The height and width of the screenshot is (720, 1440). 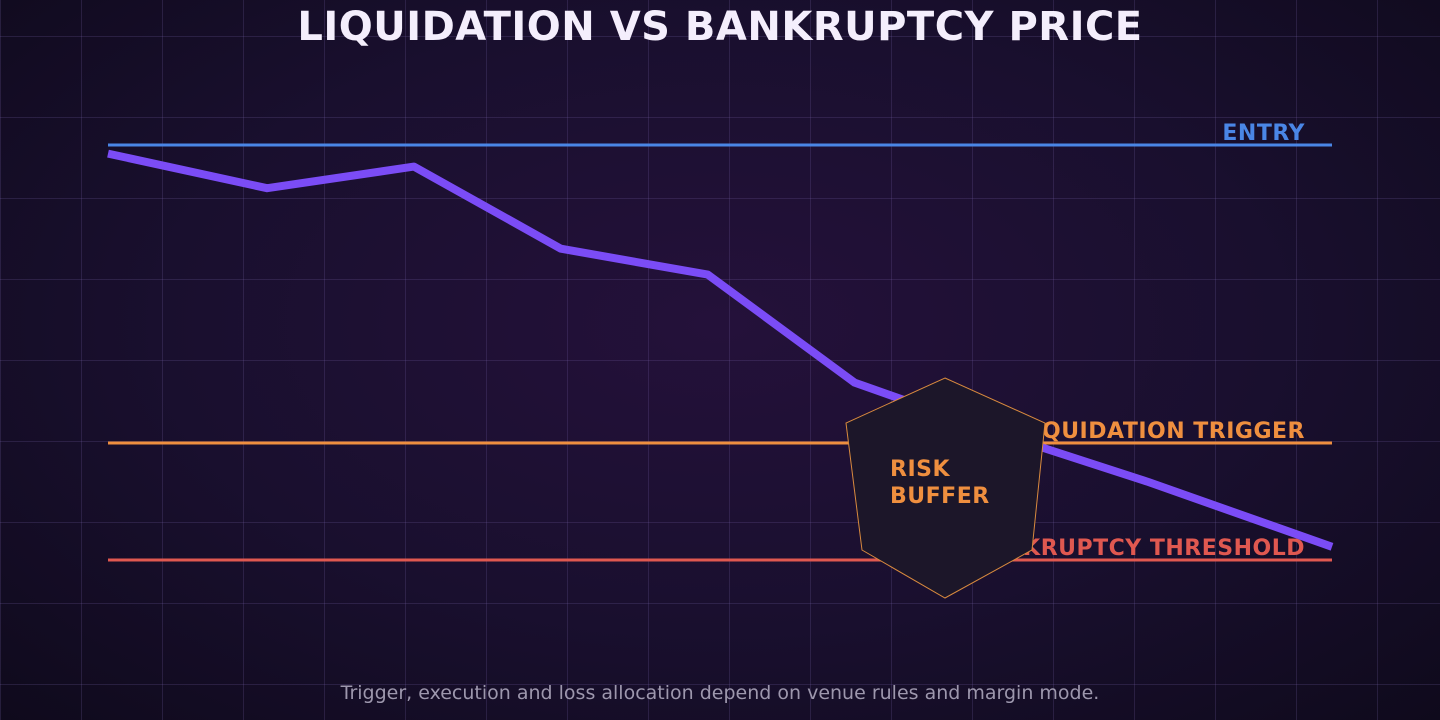 I want to click on risk-buffer-label-line-1: RISK, so click(x=920, y=469).